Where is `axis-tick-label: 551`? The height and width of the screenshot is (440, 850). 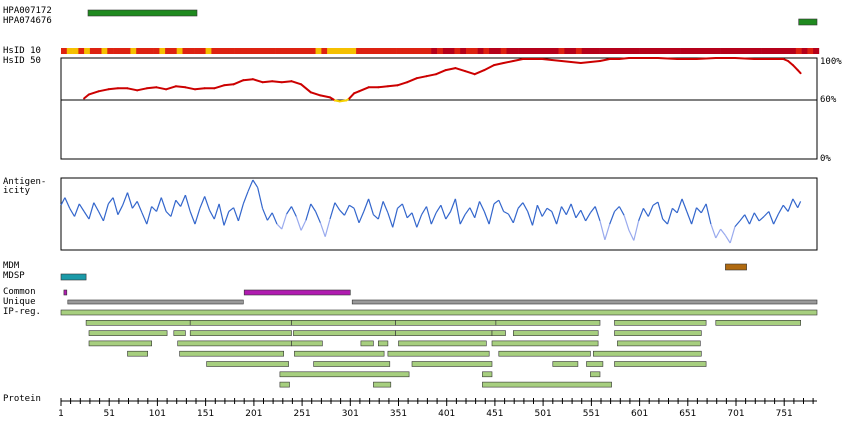
axis-tick-label: 551 is located at coordinates (591, 414).